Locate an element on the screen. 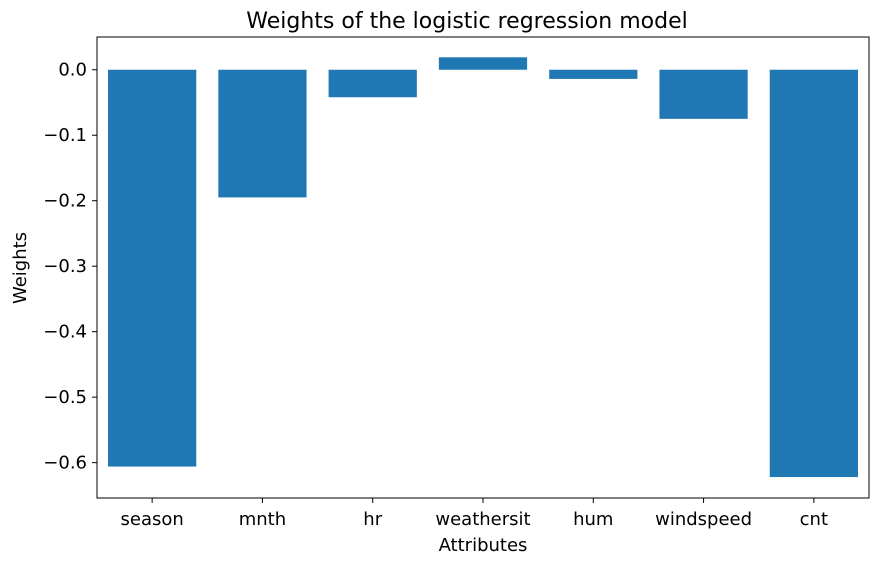 The width and height of the screenshot is (880, 564). y-tick-label: −0.1 is located at coordinates (65, 135).